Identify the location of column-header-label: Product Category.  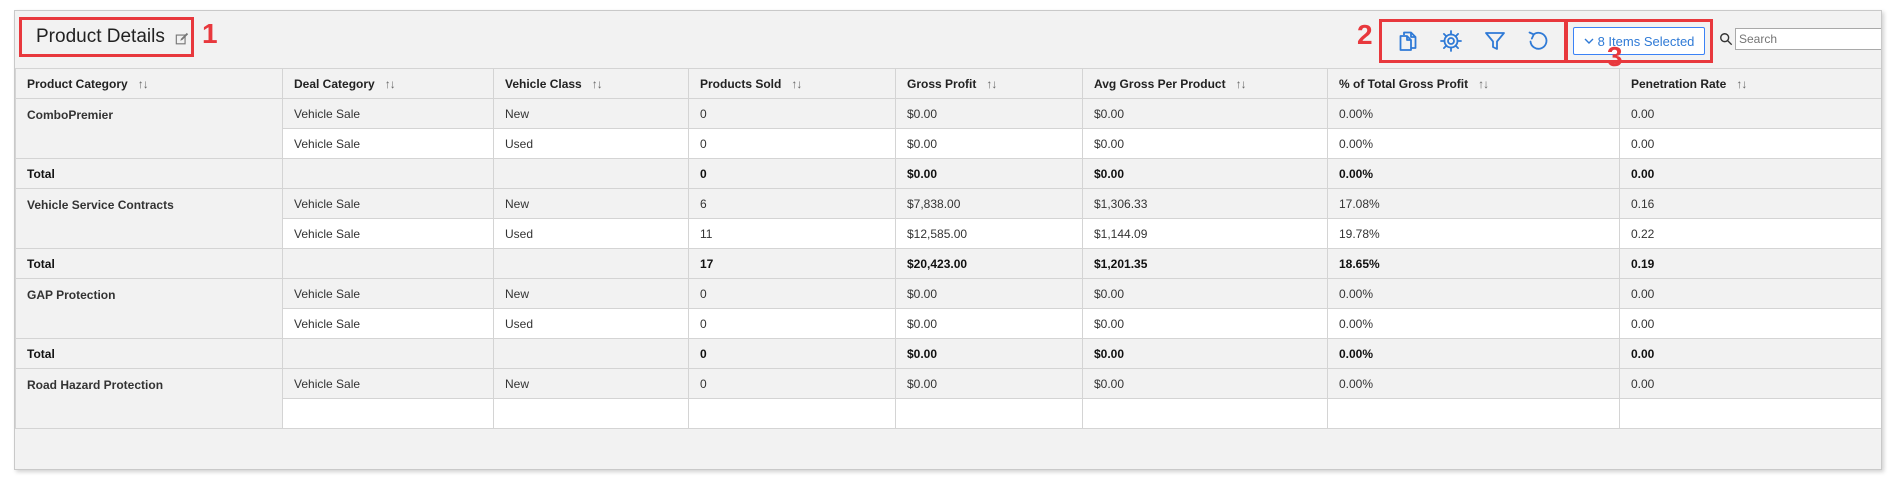
(77, 83).